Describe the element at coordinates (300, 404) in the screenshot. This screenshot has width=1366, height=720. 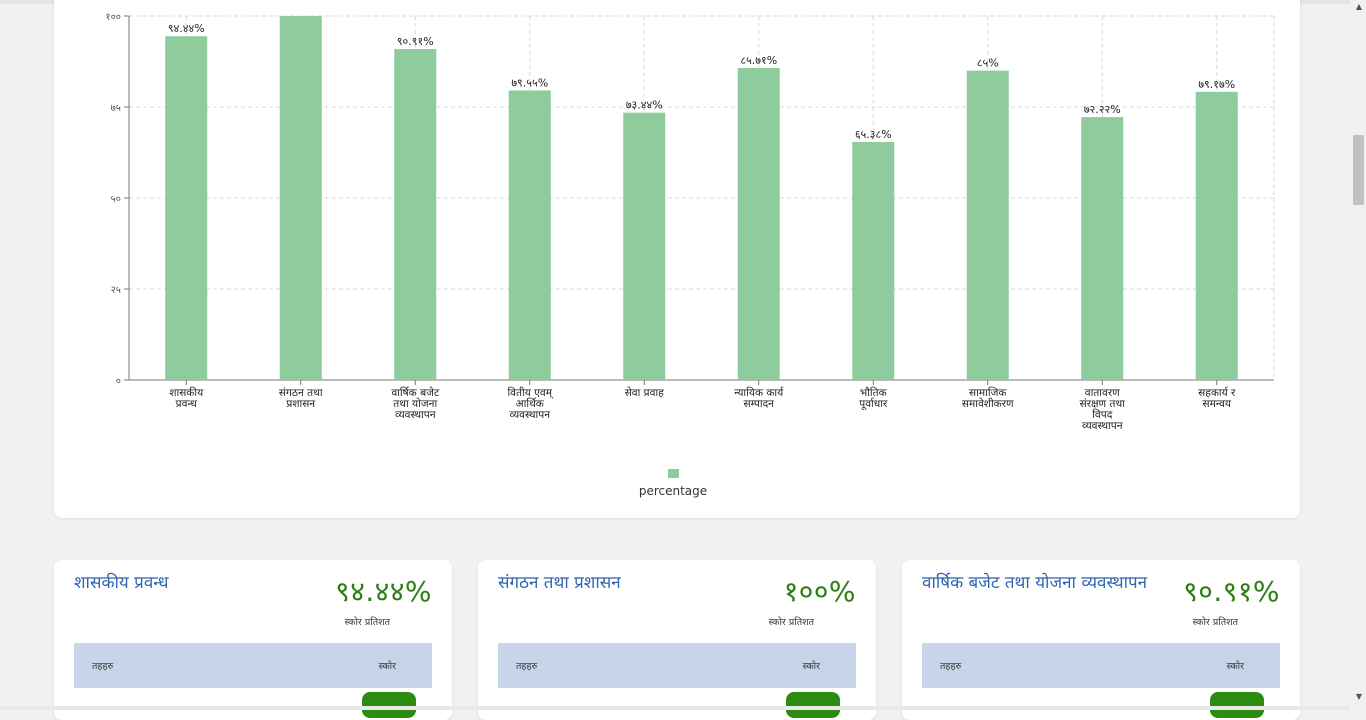
I see `x-tick-label: प्रशासन` at that location.